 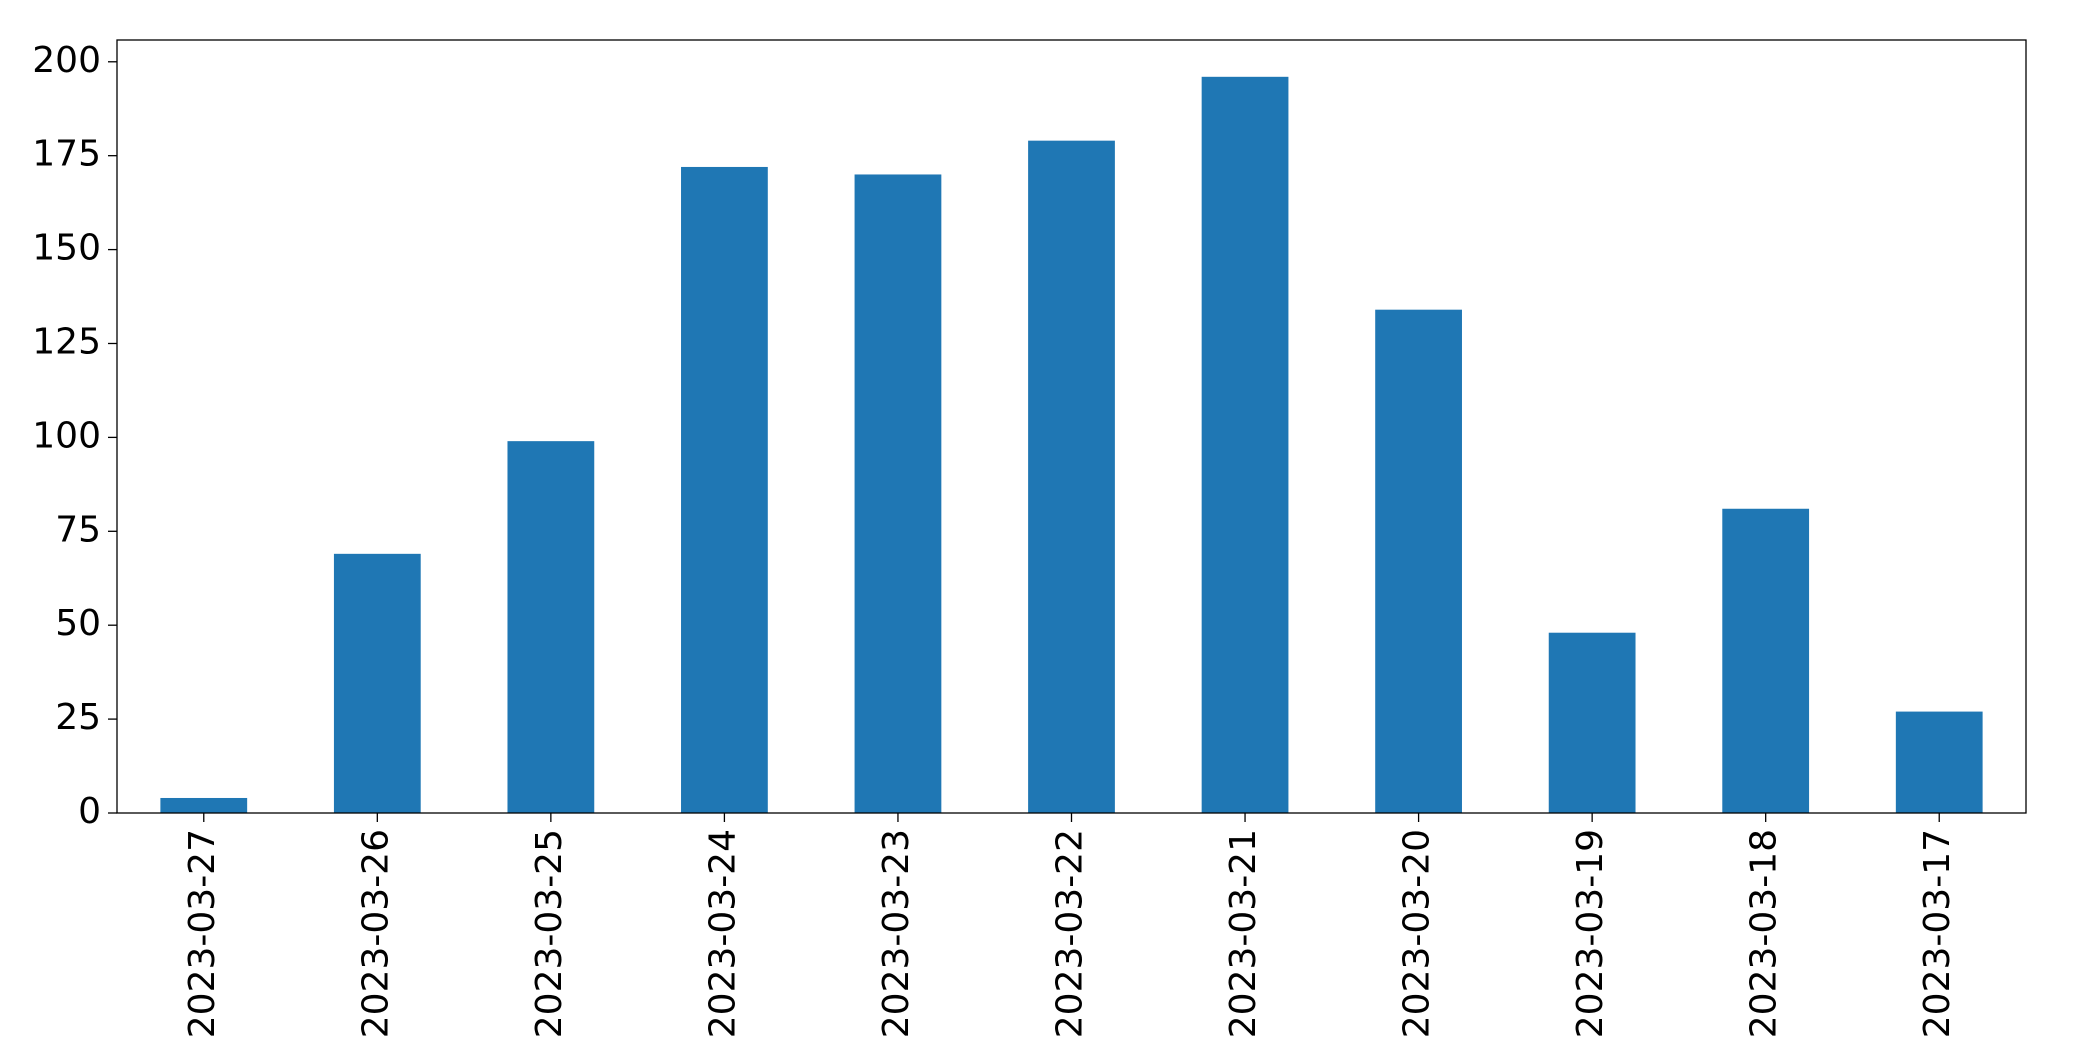 What do you see at coordinates (549, 933) in the screenshot?
I see `x-tick-label: 2023-03-25` at bounding box center [549, 933].